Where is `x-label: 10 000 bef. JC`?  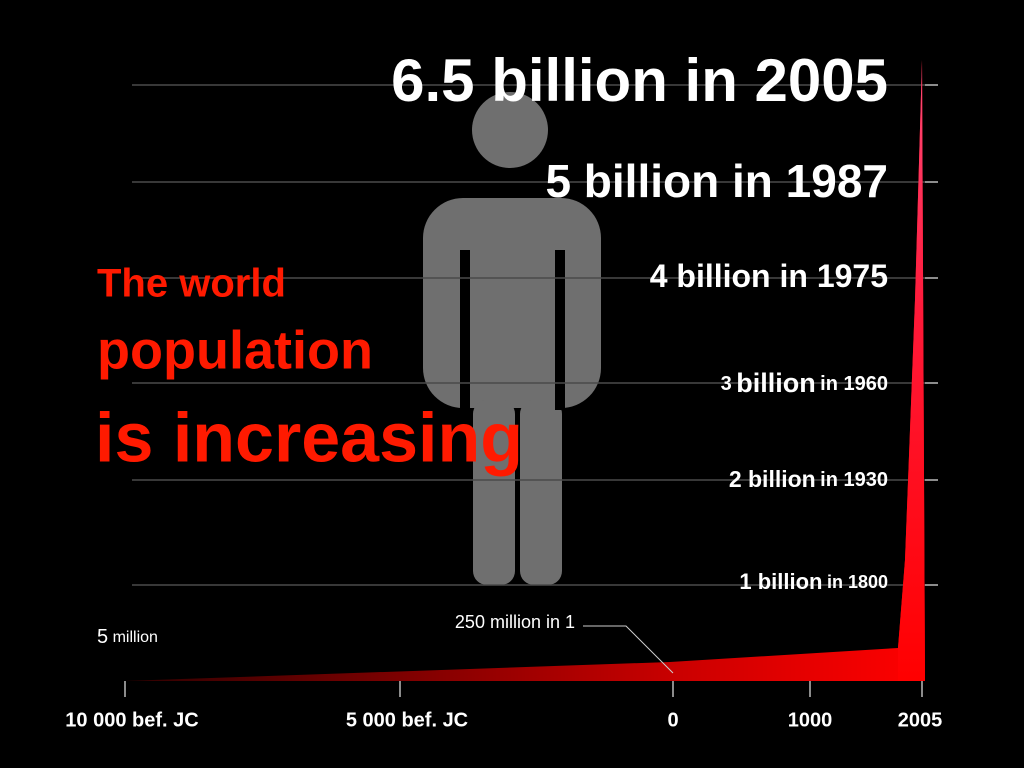 x-label: 10 000 bef. JC is located at coordinates (131, 720).